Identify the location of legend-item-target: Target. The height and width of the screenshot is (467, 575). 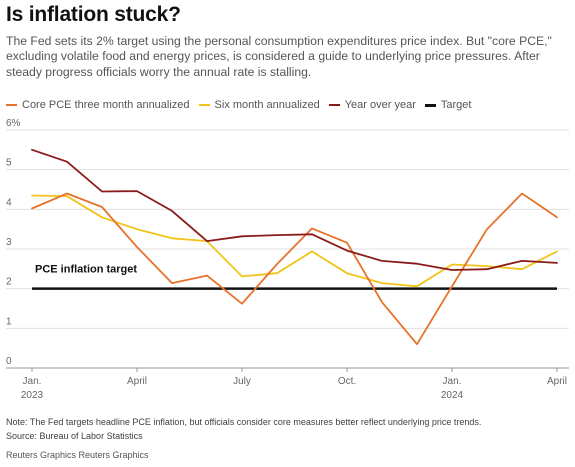
(448, 105).